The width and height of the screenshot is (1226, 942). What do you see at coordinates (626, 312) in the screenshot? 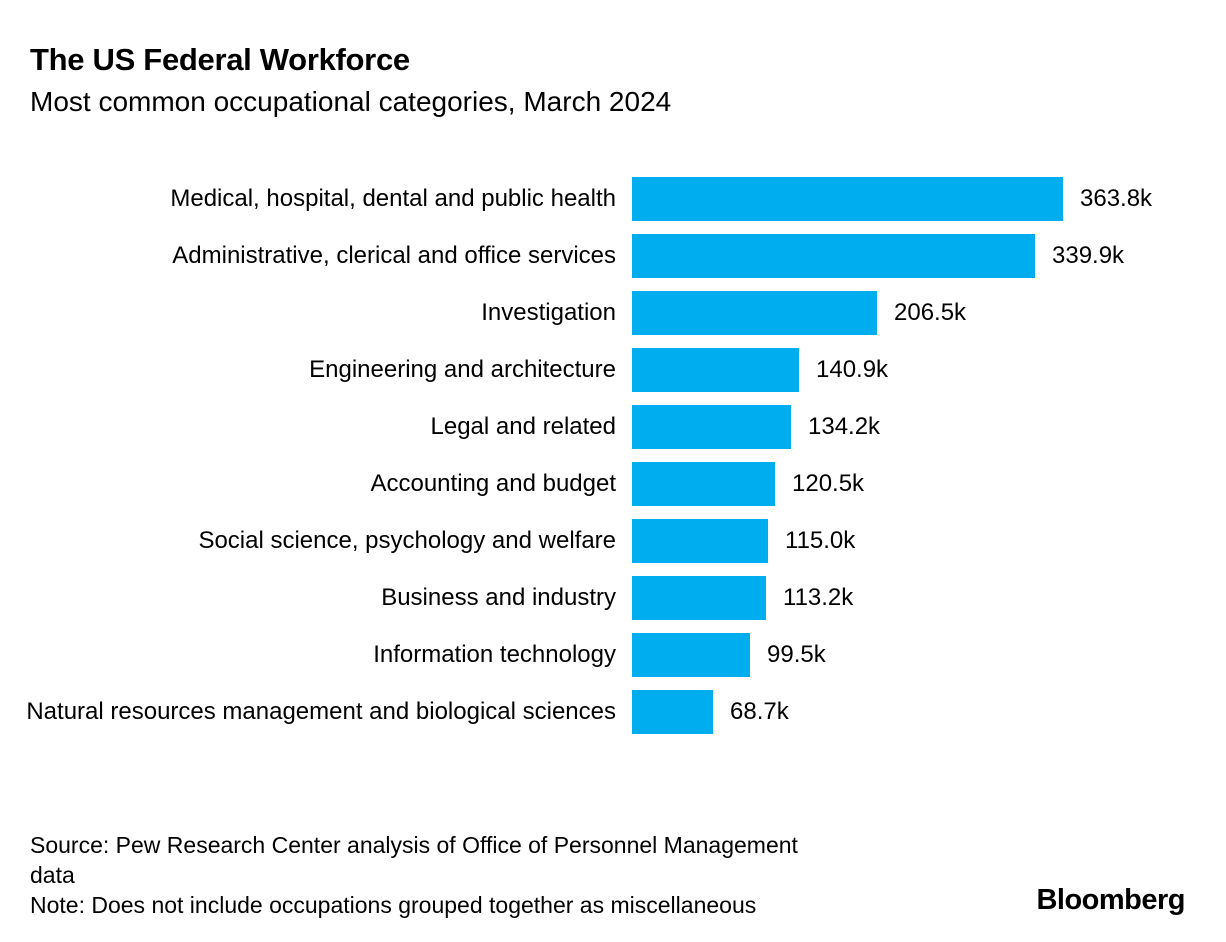
I see `bar-row: Investigation 206.5k` at bounding box center [626, 312].